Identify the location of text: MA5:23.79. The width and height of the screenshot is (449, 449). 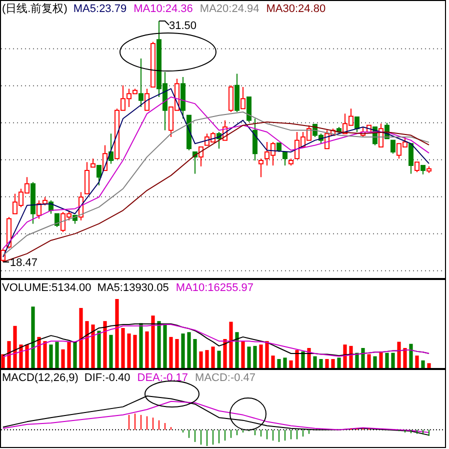
(100, 9).